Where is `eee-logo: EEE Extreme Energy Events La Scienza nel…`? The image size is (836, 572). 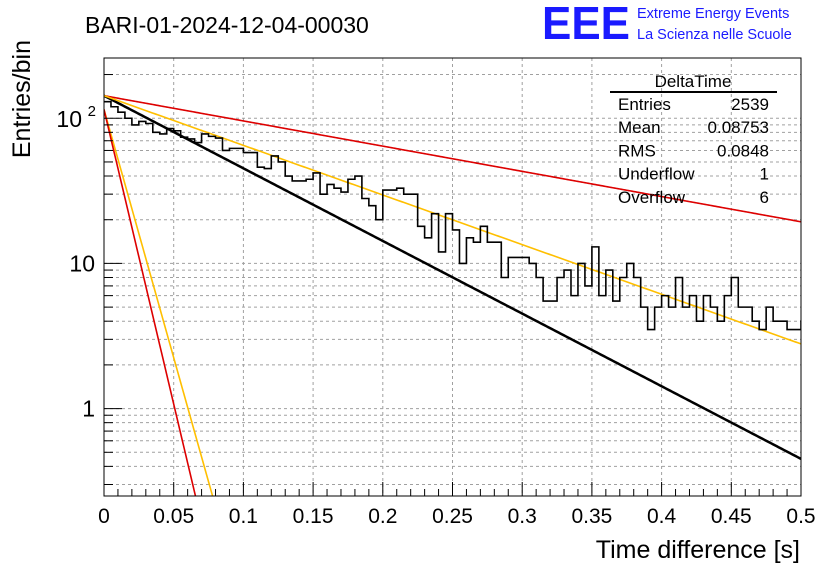
eee-logo: EEE Extreme Energy Events La Scienza nel… is located at coordinates (667, 24).